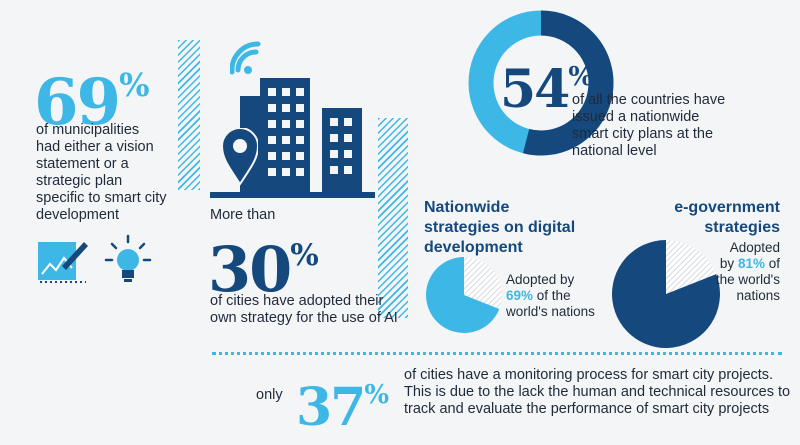 The width and height of the screenshot is (800, 445). I want to click on stat2-value: 30%, so click(263, 269).